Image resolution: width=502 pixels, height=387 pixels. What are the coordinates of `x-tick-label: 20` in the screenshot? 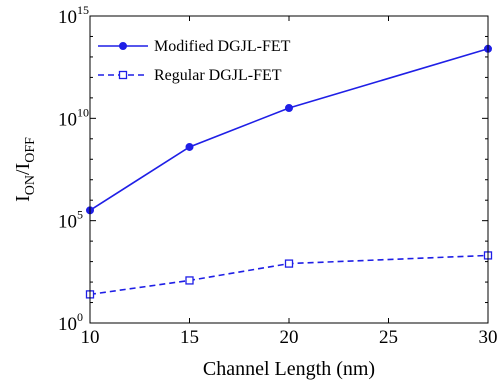 It's located at (289, 337).